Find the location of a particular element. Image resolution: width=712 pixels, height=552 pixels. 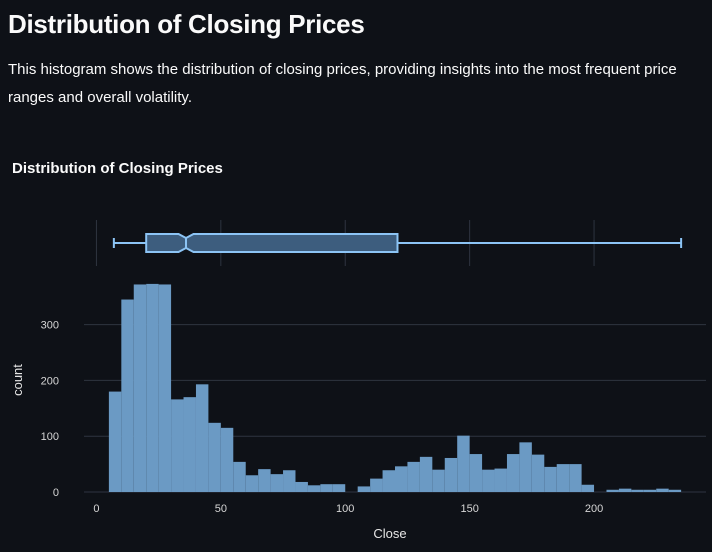

x-axis-title: Close is located at coordinates (389, 533).